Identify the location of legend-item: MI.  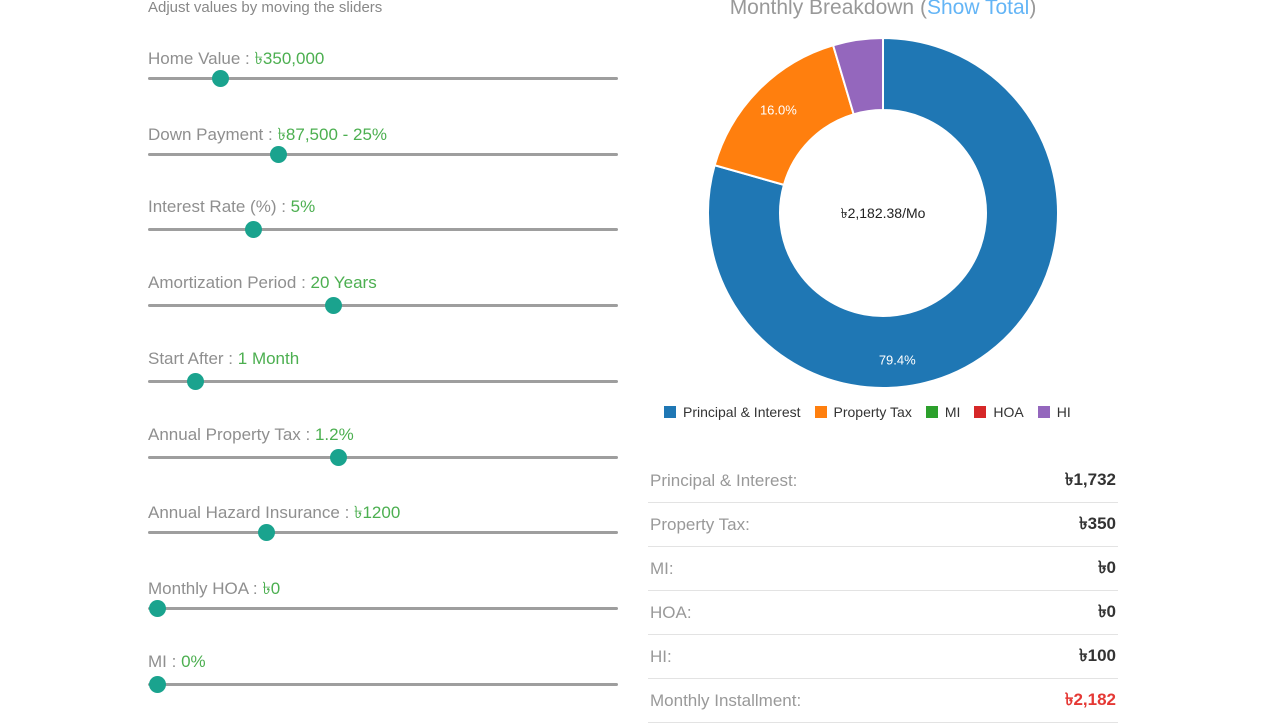
(943, 412).